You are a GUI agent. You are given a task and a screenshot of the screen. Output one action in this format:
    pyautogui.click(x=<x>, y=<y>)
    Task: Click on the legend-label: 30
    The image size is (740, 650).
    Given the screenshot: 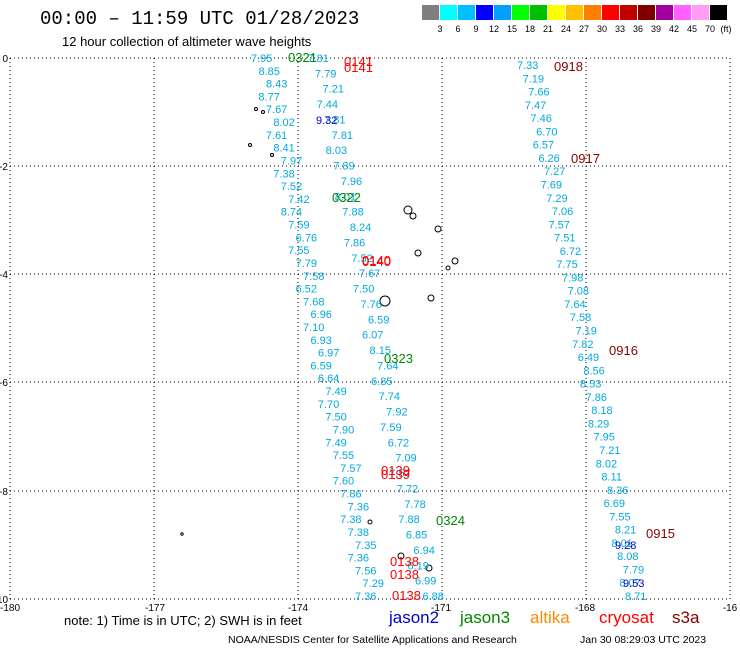 What is the action you would take?
    pyautogui.click(x=601, y=29)
    